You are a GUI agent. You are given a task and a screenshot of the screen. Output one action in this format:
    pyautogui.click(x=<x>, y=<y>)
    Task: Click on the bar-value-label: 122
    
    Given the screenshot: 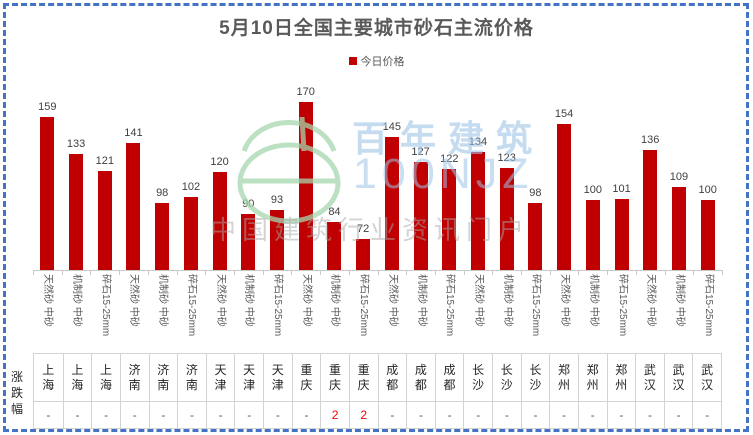 What is the action you would take?
    pyautogui.click(x=449, y=159)
    